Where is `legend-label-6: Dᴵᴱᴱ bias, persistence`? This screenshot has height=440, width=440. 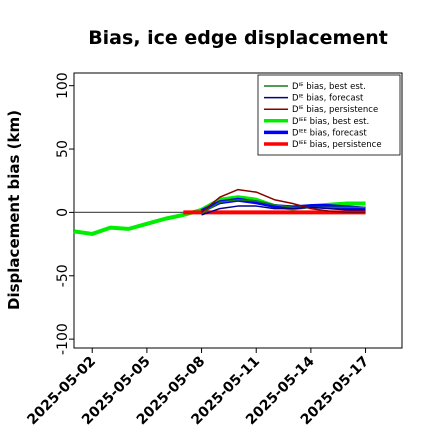 legend-label-6: Dᴵᴱᴱ bias, persistence is located at coordinates (337, 145).